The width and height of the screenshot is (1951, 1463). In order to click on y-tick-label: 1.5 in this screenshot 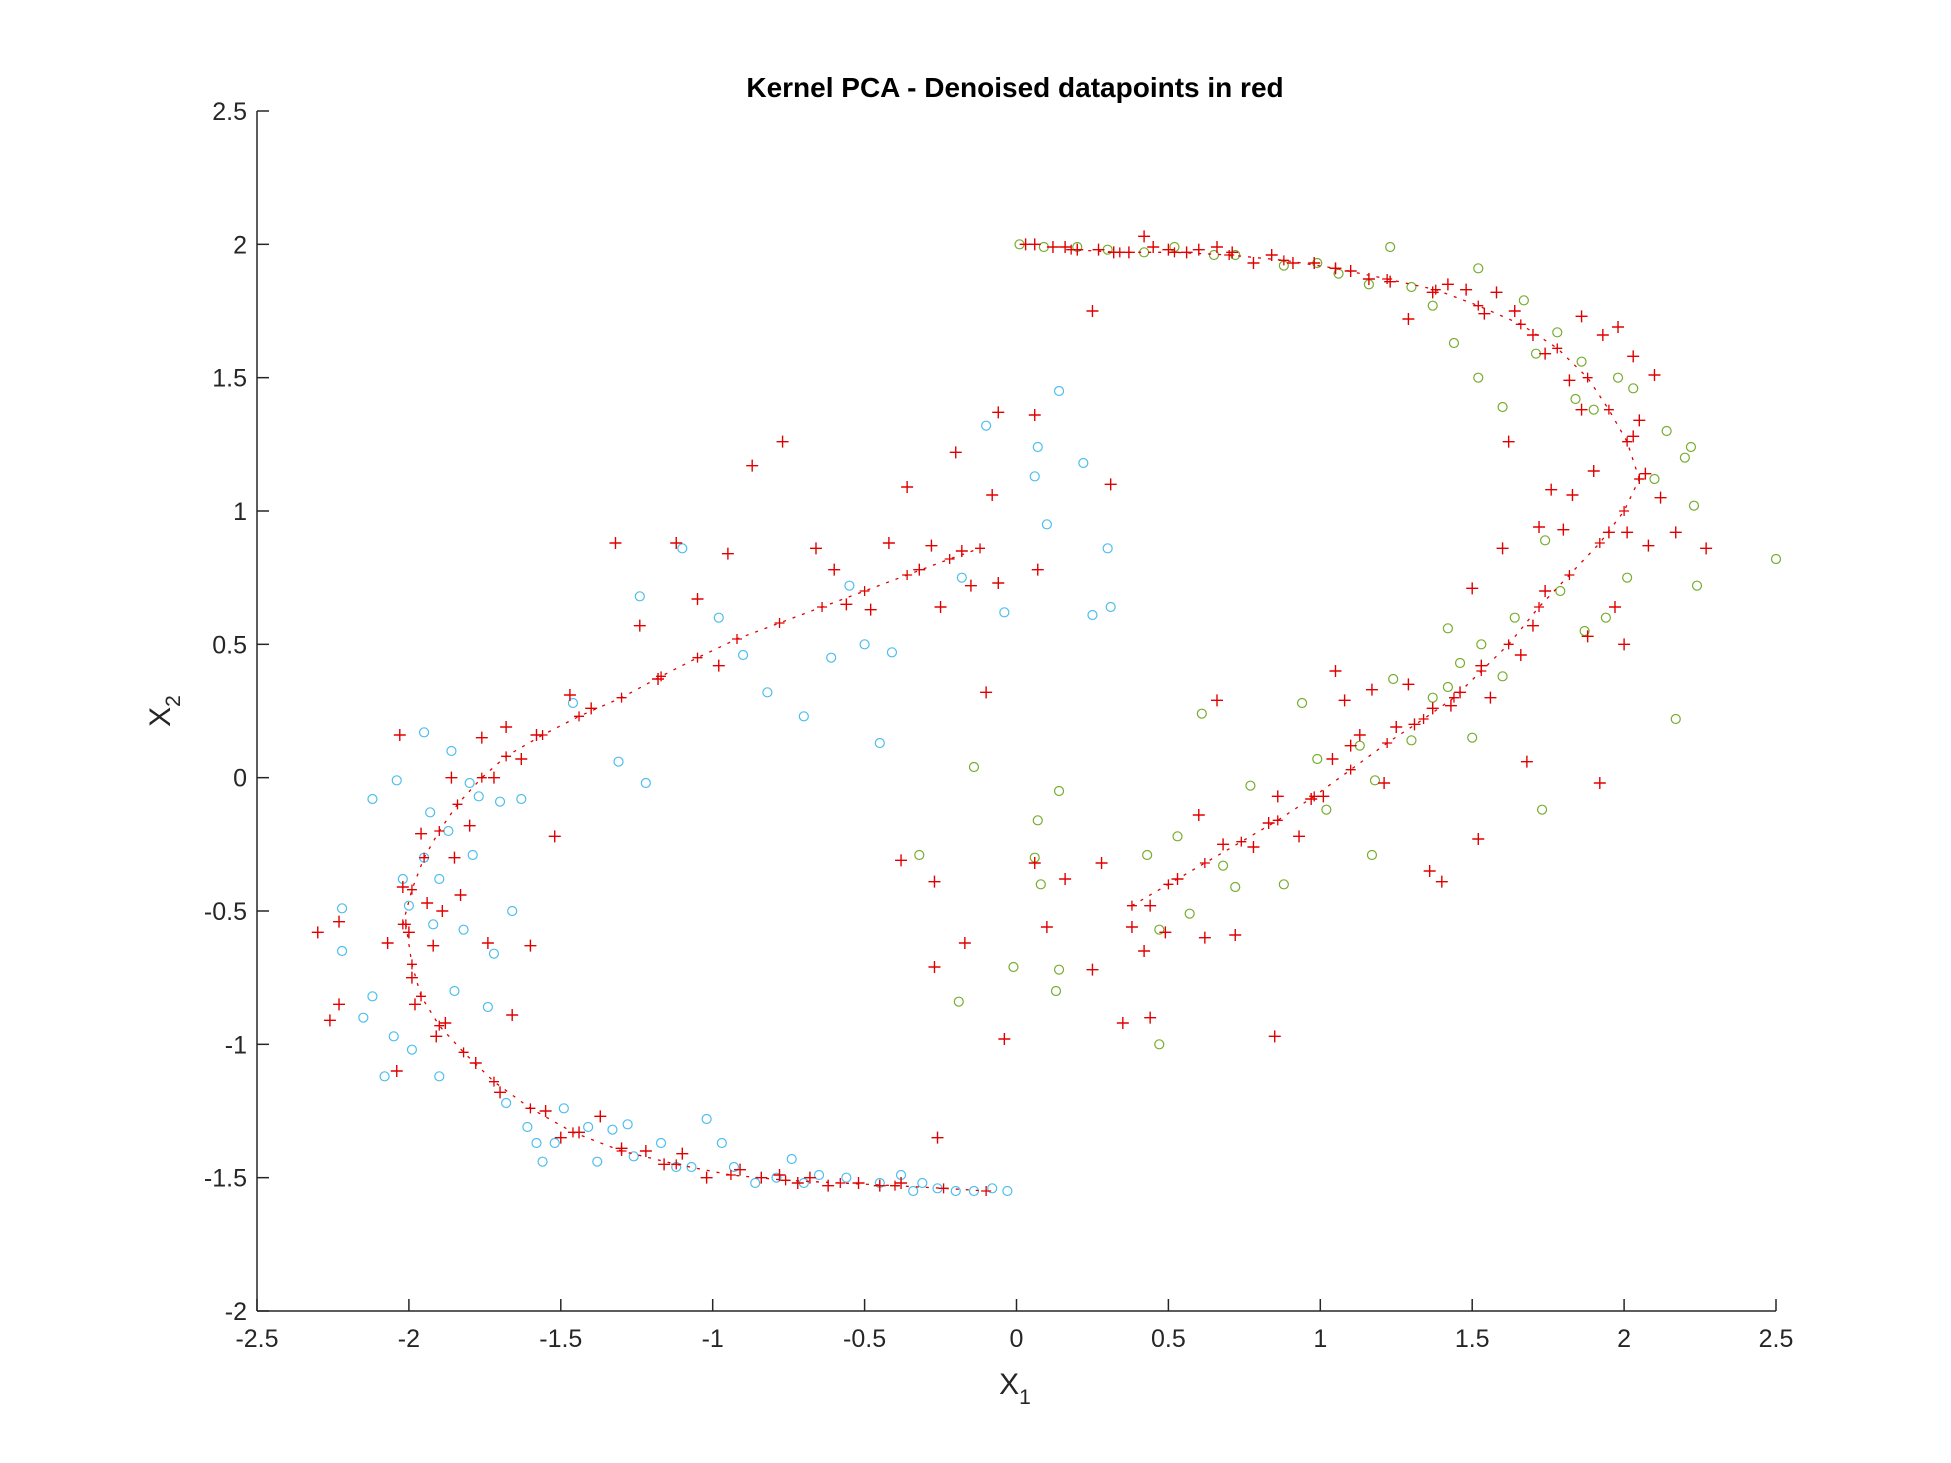, I will do `click(229, 379)`.